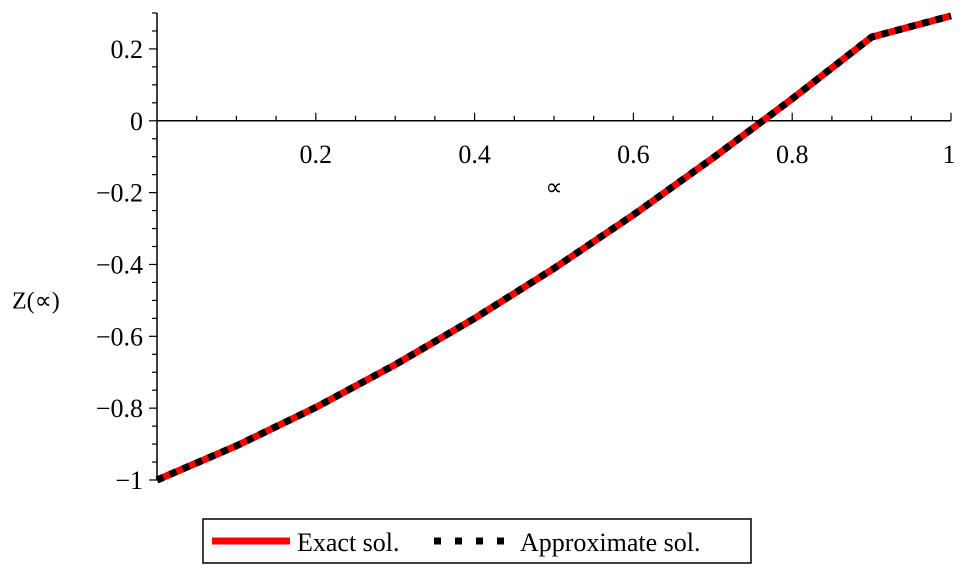  I want to click on y-axis-label: Z(∝), so click(36, 301).